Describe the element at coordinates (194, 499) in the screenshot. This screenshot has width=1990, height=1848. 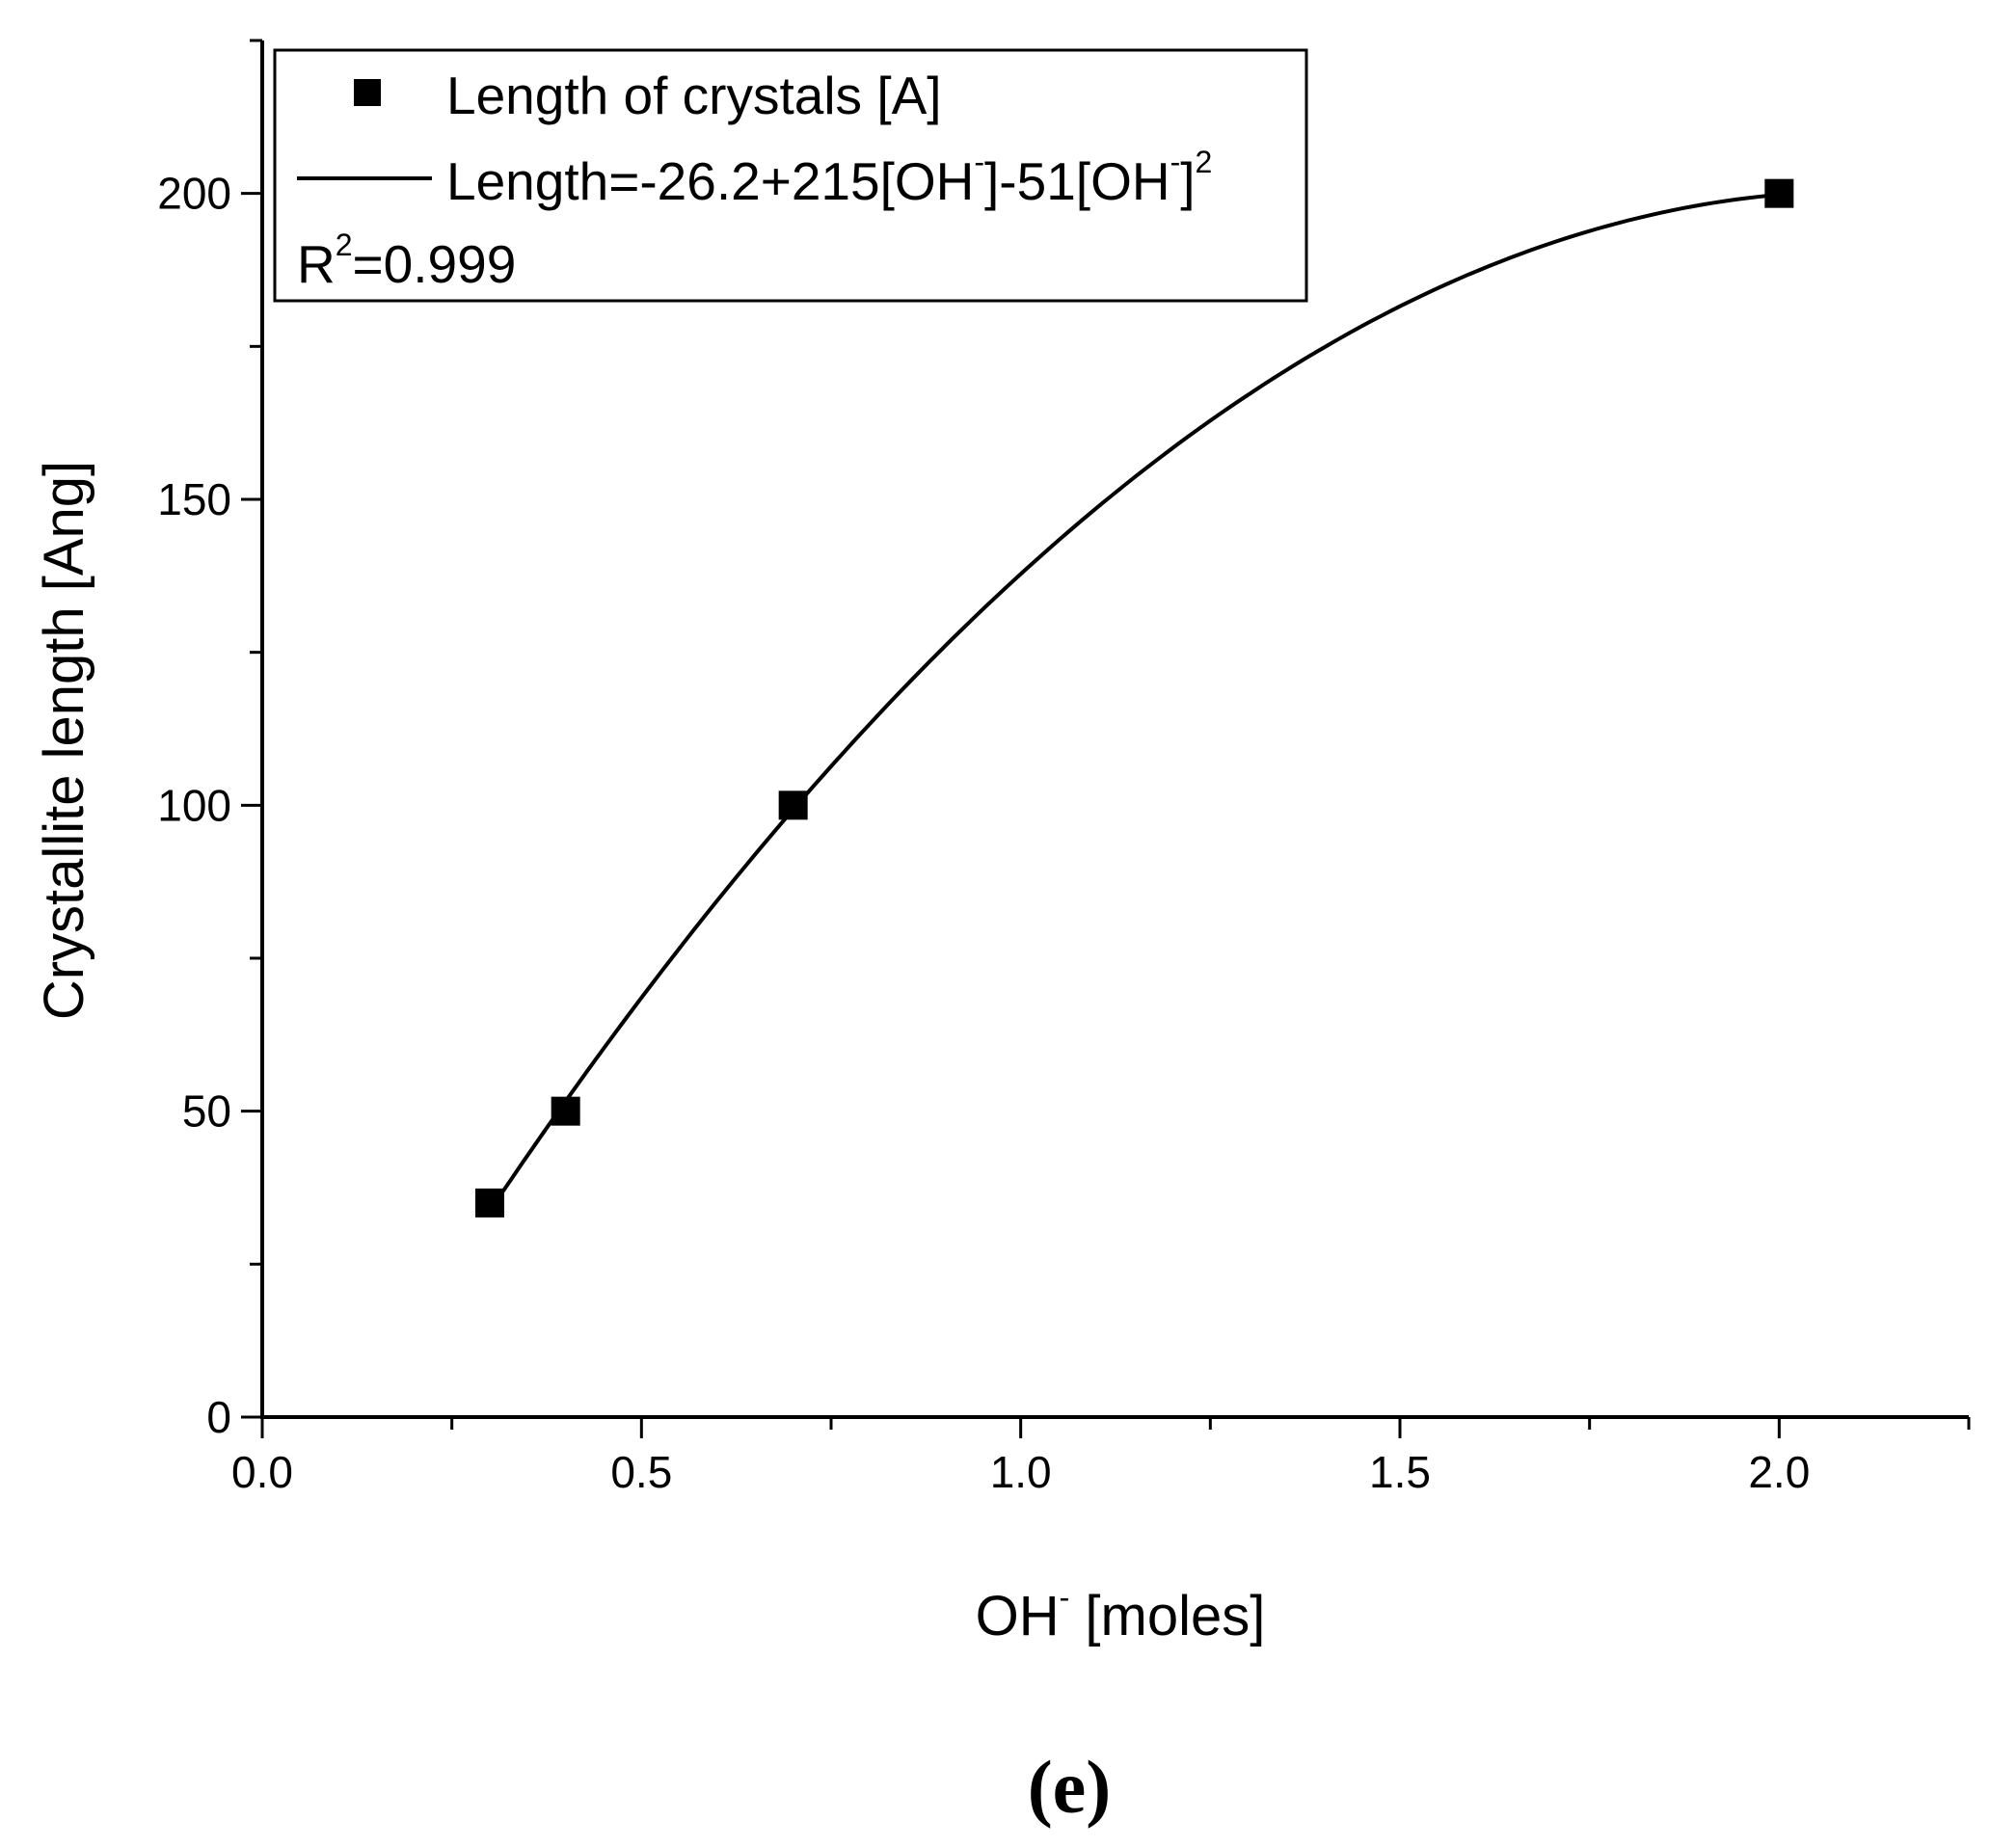
I see `y-tick-label: 150` at that location.